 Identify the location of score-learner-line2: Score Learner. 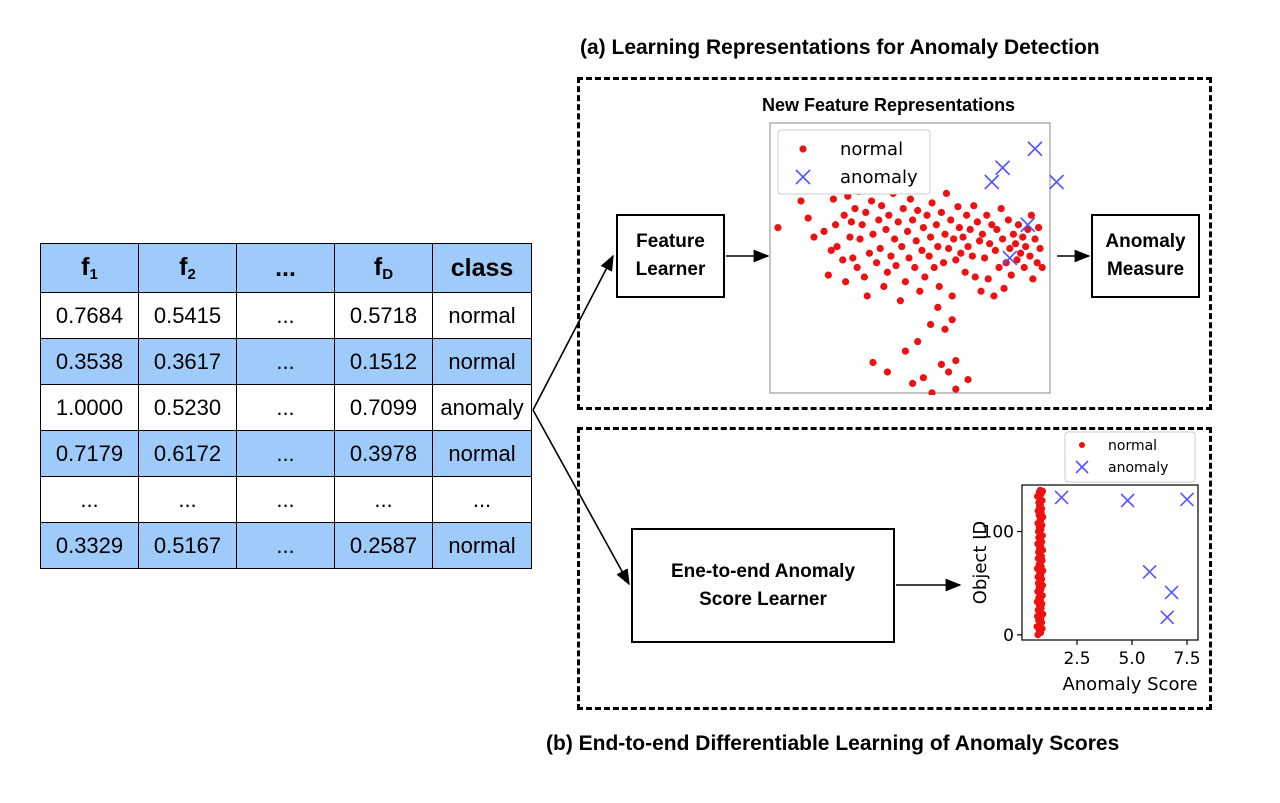
(763, 599).